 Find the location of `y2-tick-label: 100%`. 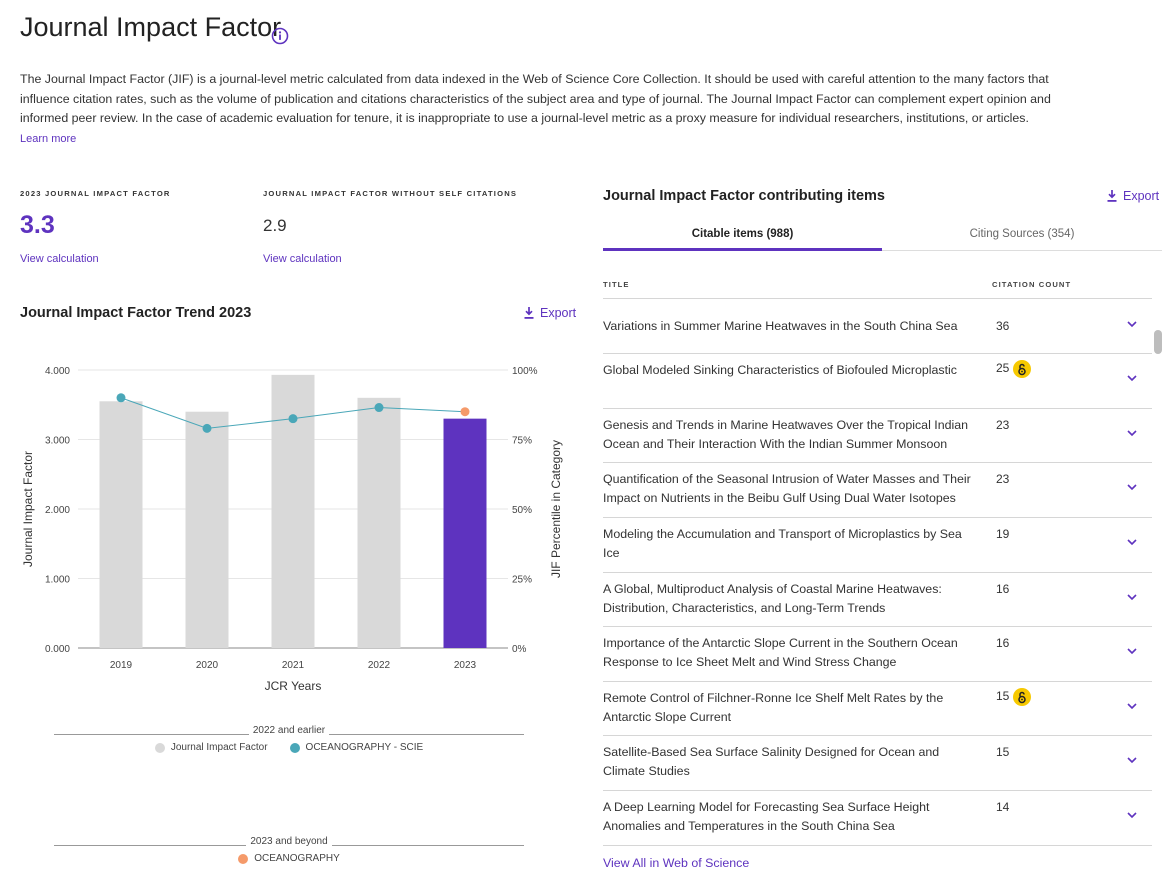

y2-tick-label: 100% is located at coordinates (525, 371).